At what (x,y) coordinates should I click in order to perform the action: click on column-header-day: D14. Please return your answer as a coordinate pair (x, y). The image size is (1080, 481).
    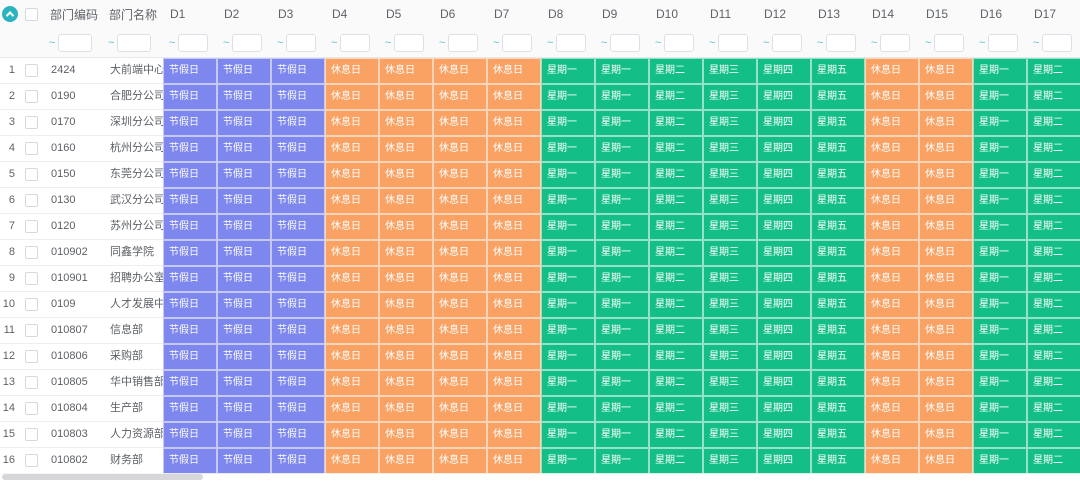
    Looking at the image, I should click on (892, 14).